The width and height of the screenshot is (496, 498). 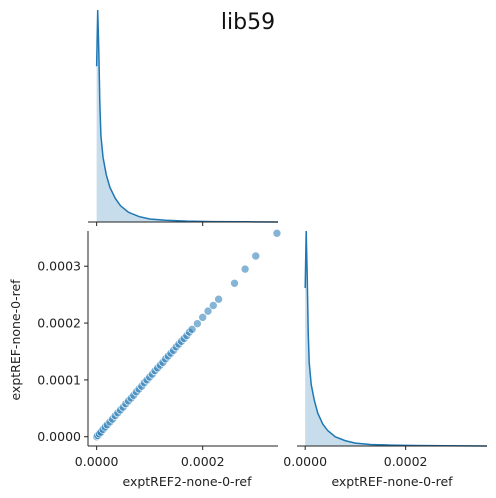 What do you see at coordinates (59, 323) in the screenshot?
I see `y-tick-label: 0.0002` at bounding box center [59, 323].